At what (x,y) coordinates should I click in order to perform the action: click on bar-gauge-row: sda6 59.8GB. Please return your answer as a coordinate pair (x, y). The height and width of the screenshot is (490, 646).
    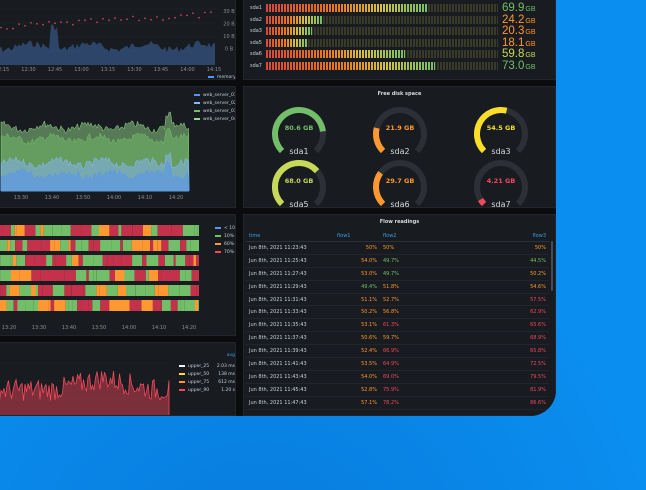
    Looking at the image, I should click on (399, 54).